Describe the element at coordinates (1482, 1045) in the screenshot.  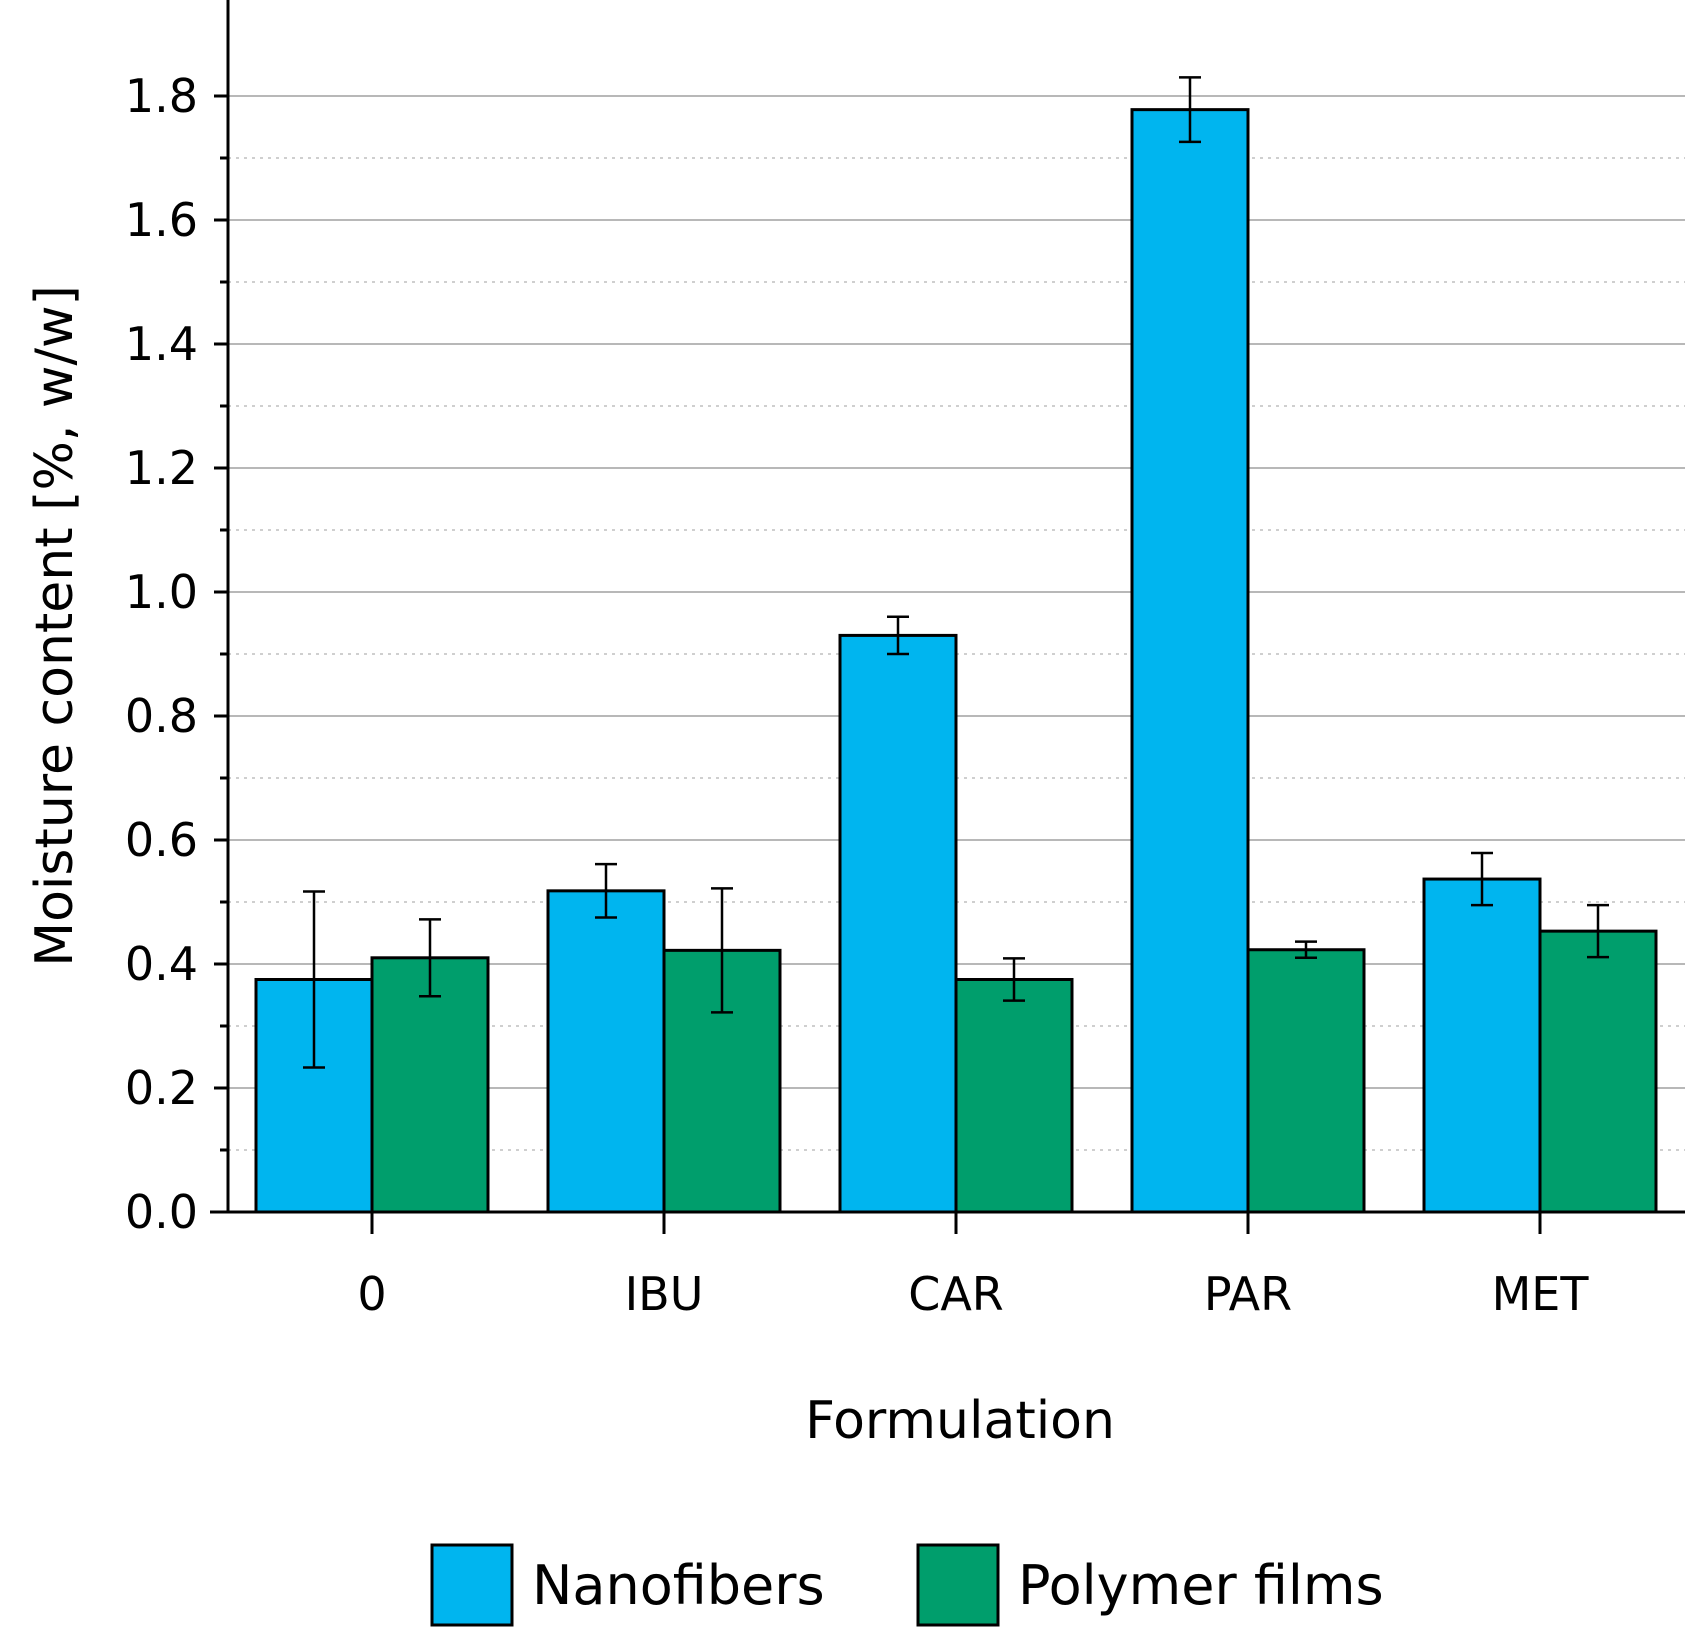
I see `bar-nanofibers-met` at that location.